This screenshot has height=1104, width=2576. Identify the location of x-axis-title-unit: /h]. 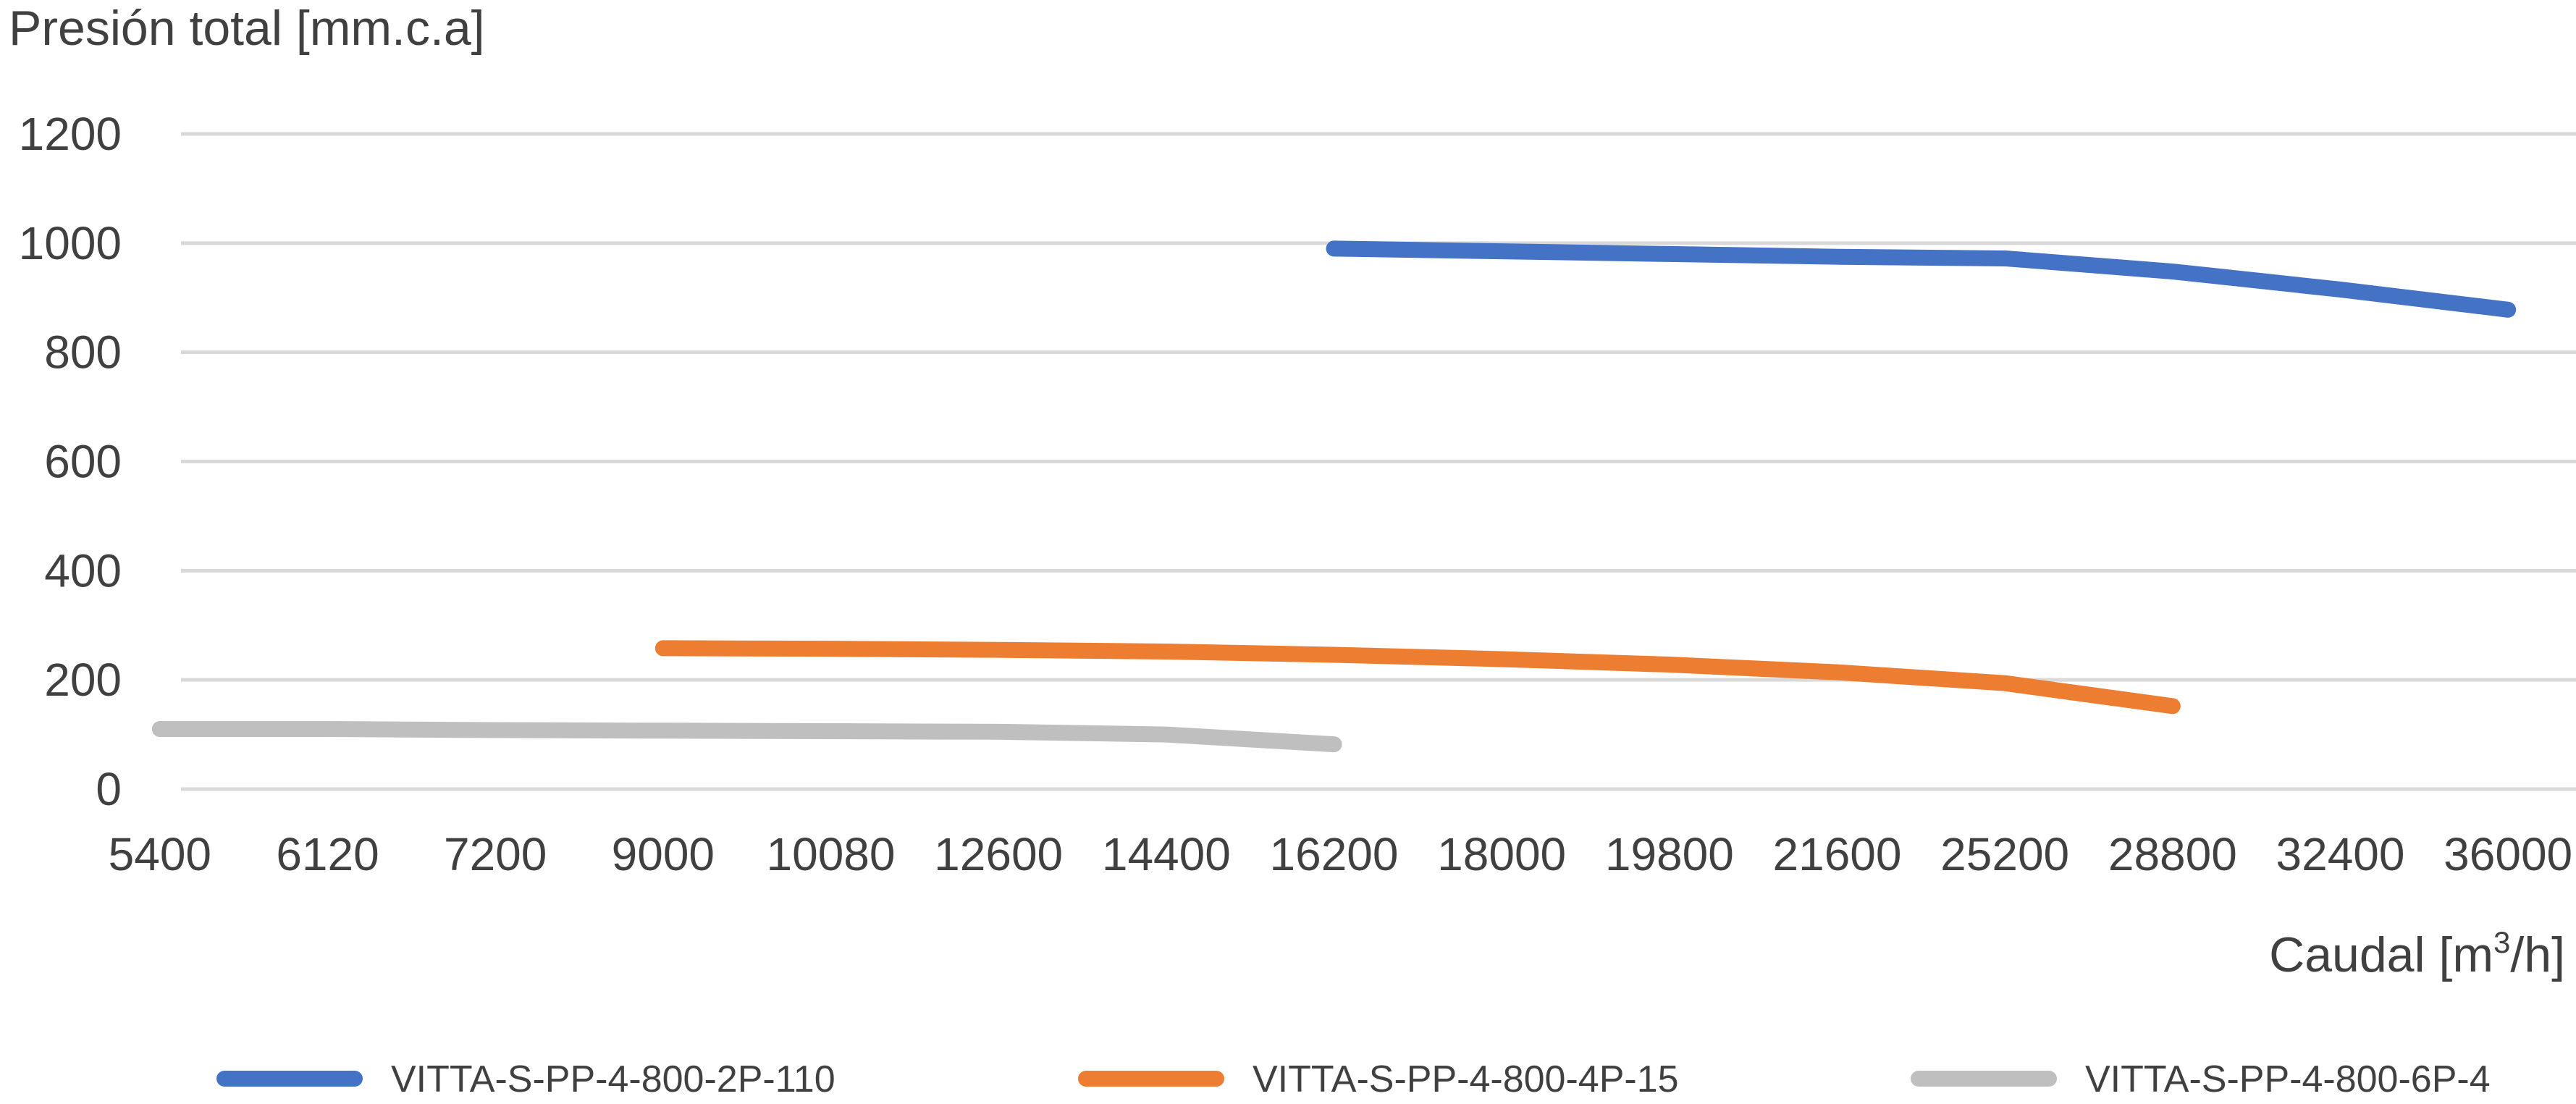
(2537, 955).